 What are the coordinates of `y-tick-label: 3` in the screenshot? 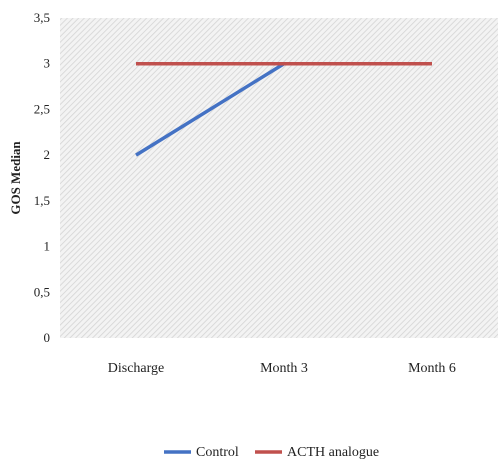 It's located at (47, 63).